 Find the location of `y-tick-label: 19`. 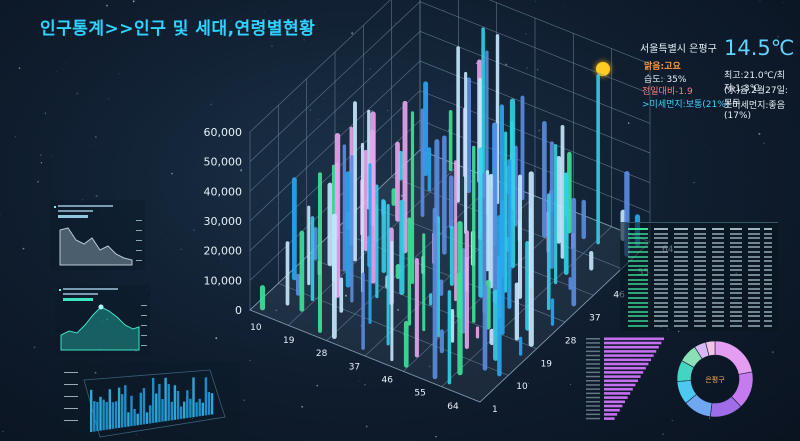

y-tick-label: 19 is located at coordinates (547, 364).